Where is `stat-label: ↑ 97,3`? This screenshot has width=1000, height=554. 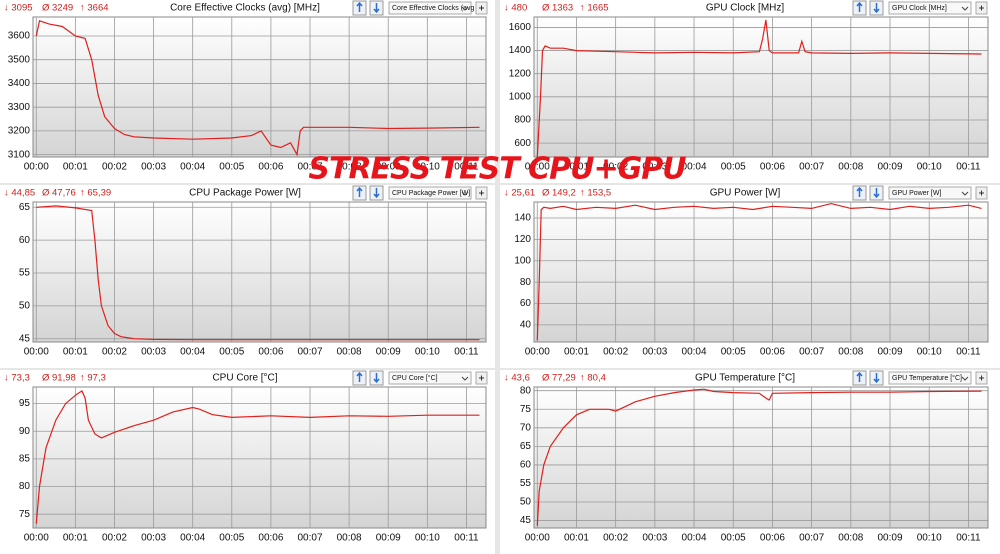 stat-label: ↑ 97,3 is located at coordinates (93, 378).